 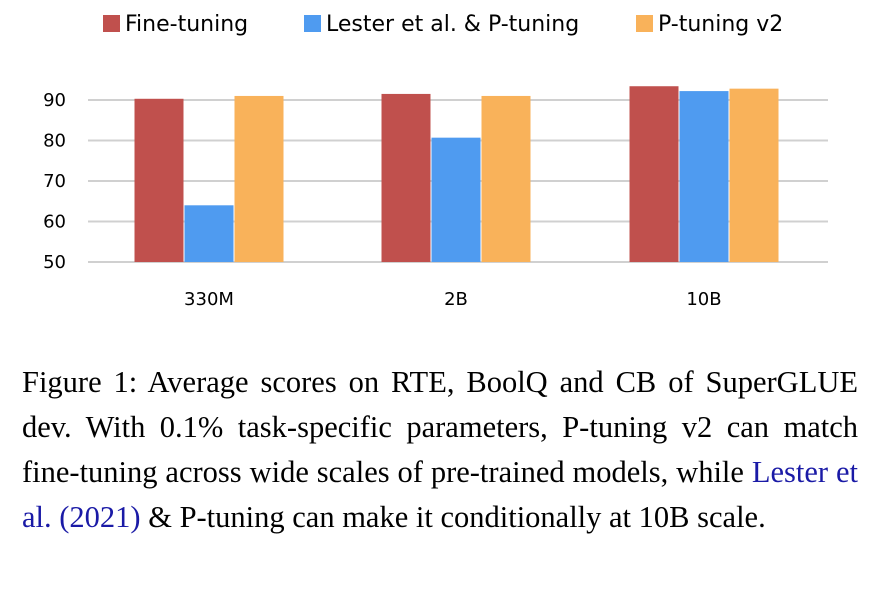 I want to click on citation-link: Lester et al. (2021), so click(x=440, y=494).